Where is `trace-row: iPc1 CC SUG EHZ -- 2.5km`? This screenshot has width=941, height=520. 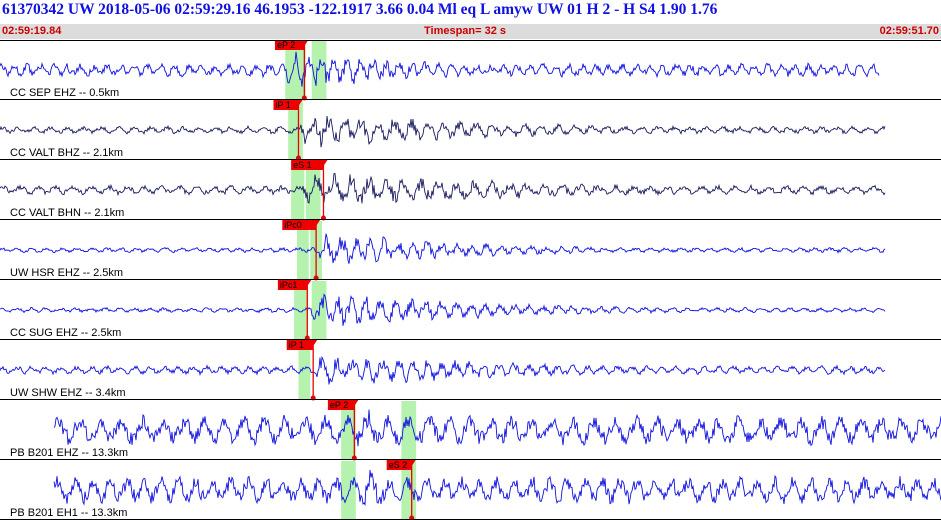 trace-row: iPc1 CC SUG EHZ -- 2.5km is located at coordinates (470, 310).